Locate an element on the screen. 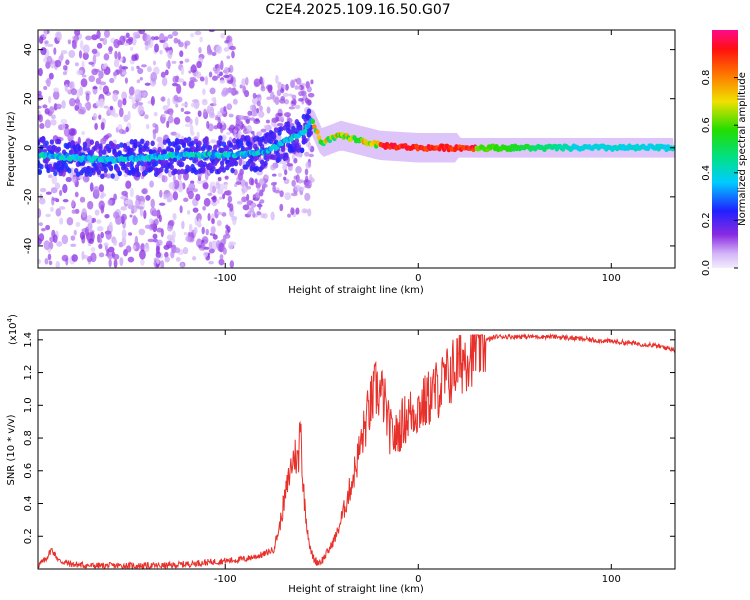 This screenshot has width=750, height=600. snr-y-tick-label: 1.2 is located at coordinates (28, 373).